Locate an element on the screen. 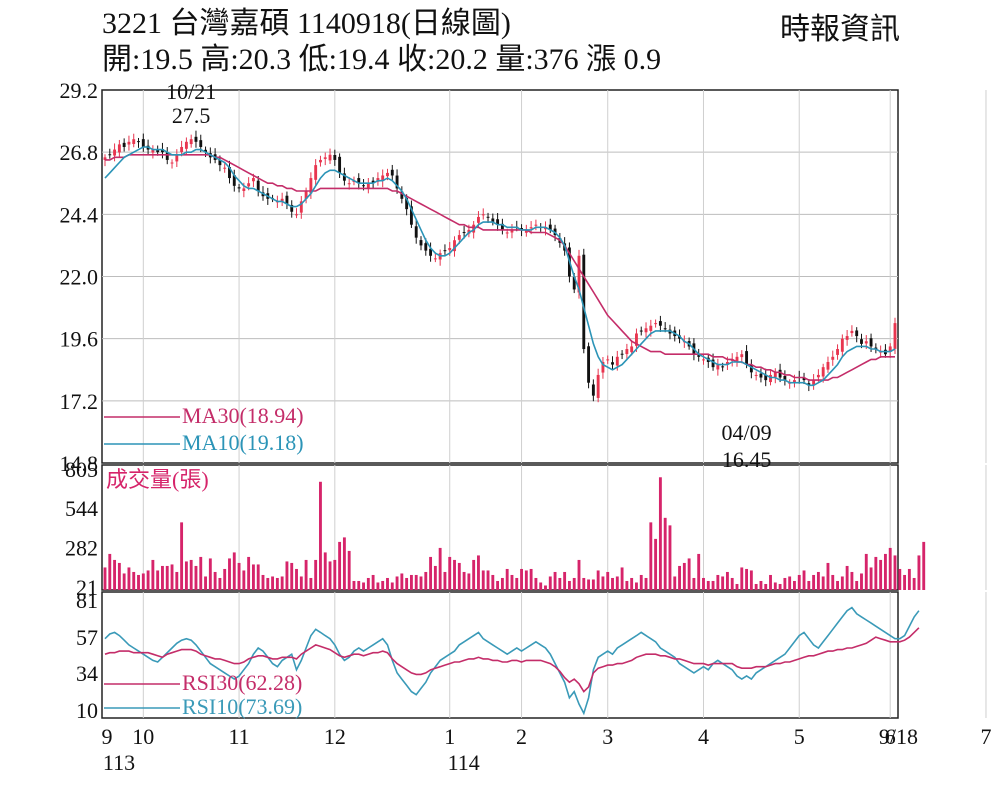 The image size is (1000, 800). price-tick-label: 17.2 is located at coordinates (79, 401).